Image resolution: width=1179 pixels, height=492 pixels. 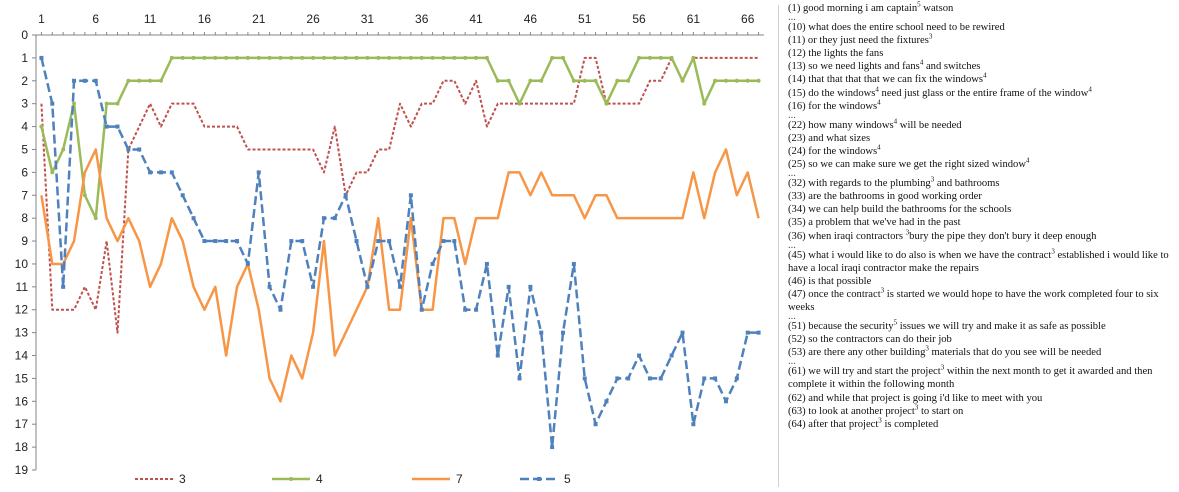 What do you see at coordinates (259, 19) in the screenshot?
I see `x-tick-label: 21` at bounding box center [259, 19].